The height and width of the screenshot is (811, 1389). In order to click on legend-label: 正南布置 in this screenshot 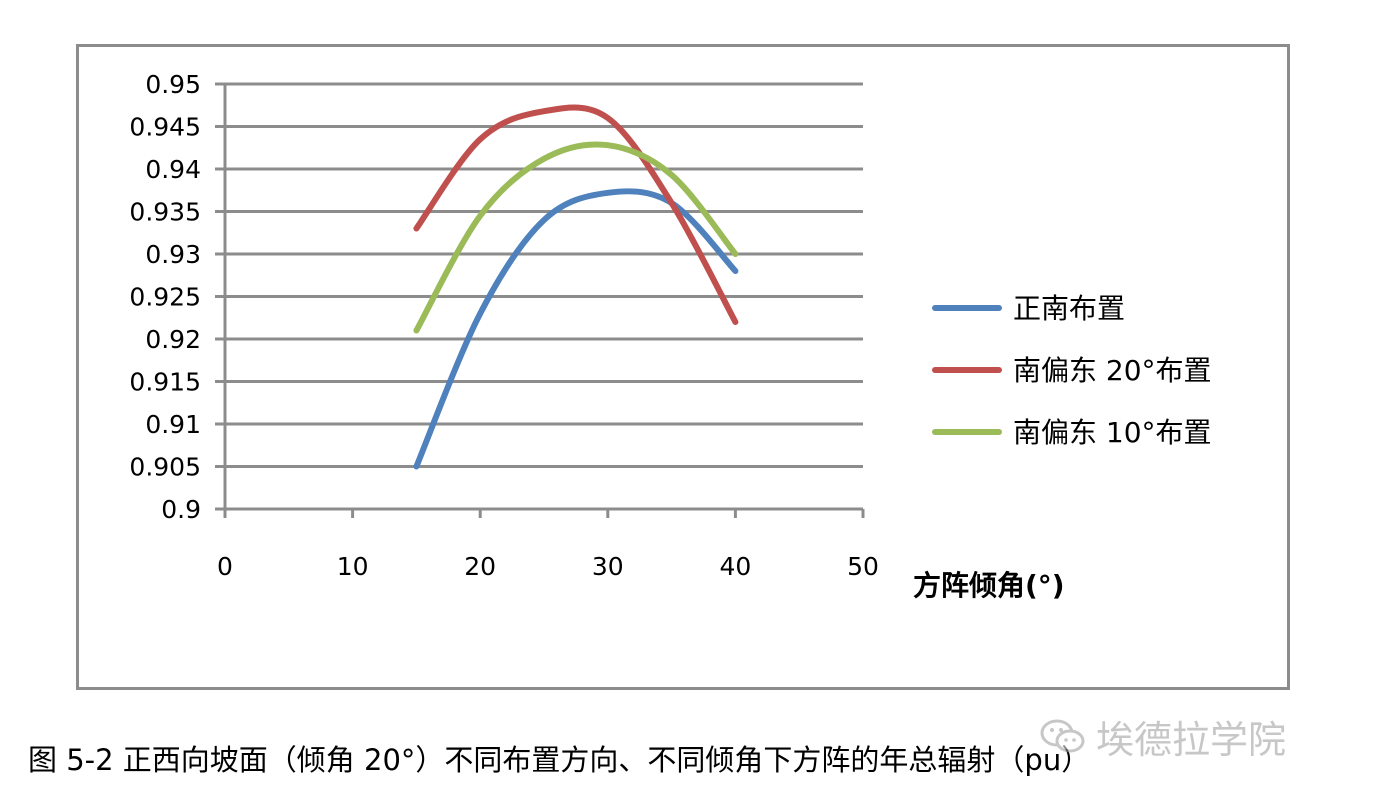, I will do `click(1069, 308)`.